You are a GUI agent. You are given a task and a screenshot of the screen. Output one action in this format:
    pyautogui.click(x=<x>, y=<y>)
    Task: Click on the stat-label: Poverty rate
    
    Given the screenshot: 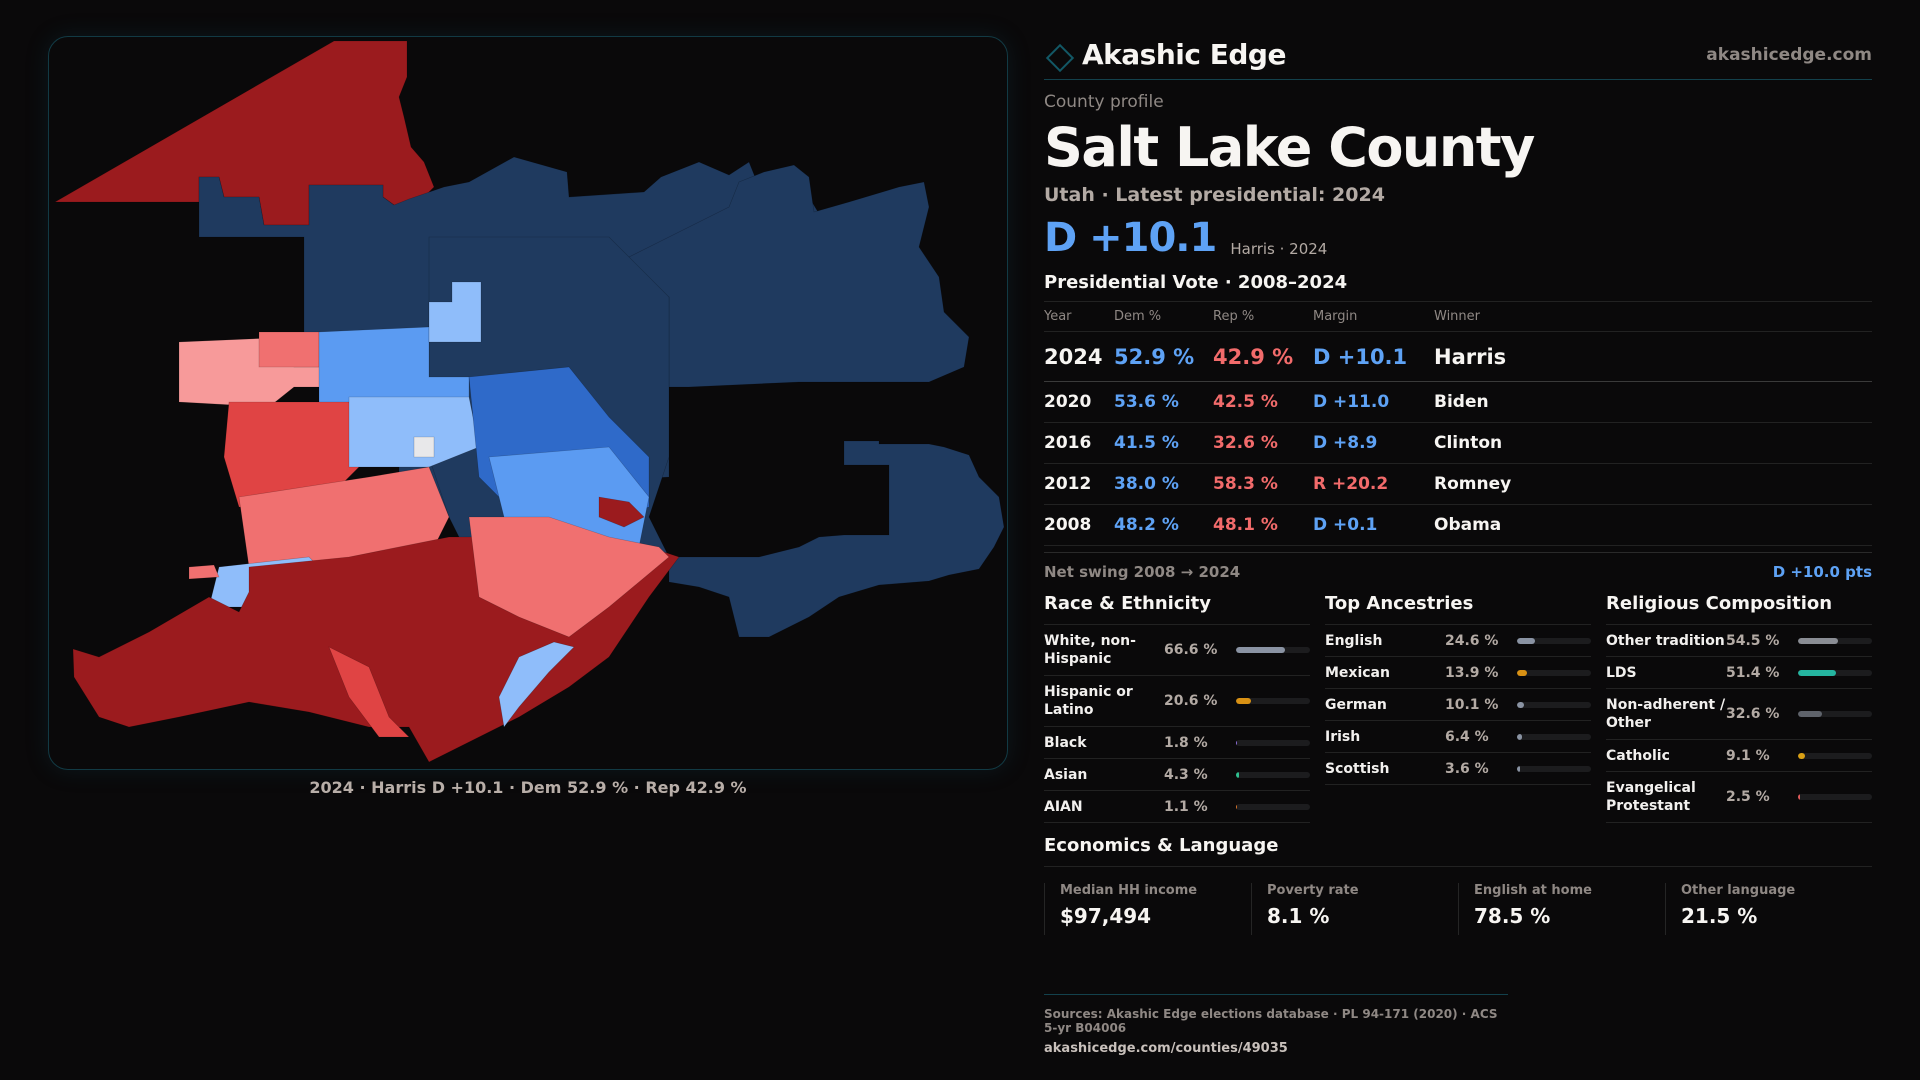 What is the action you would take?
    pyautogui.click(x=1313, y=890)
    